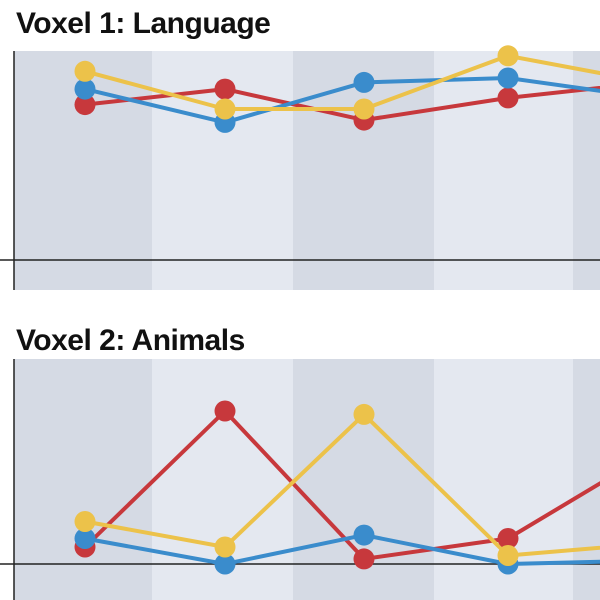 The height and width of the screenshot is (600, 600). I want to click on chart-title-voxel-1: Voxel 1: Language, so click(143, 23).